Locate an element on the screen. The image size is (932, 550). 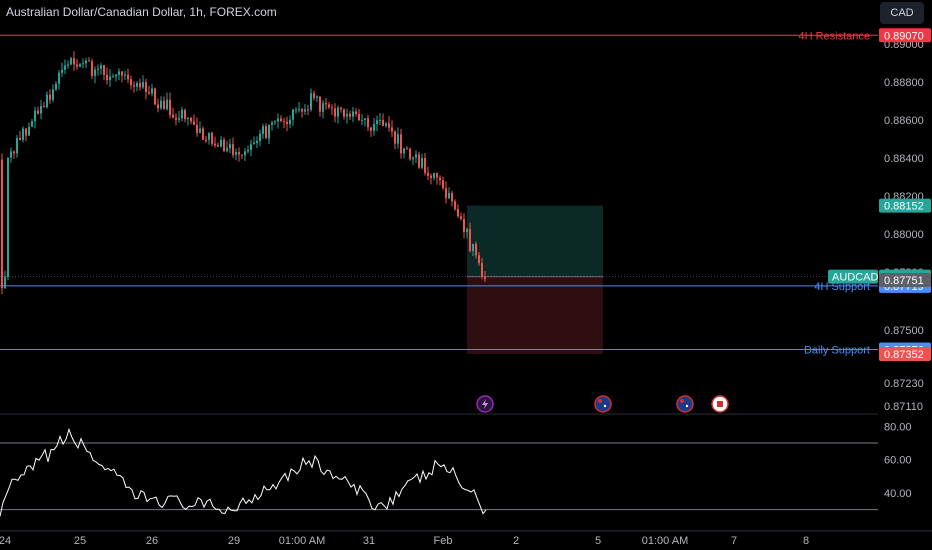
y-tick-label: 0.87110 is located at coordinates (903, 407).